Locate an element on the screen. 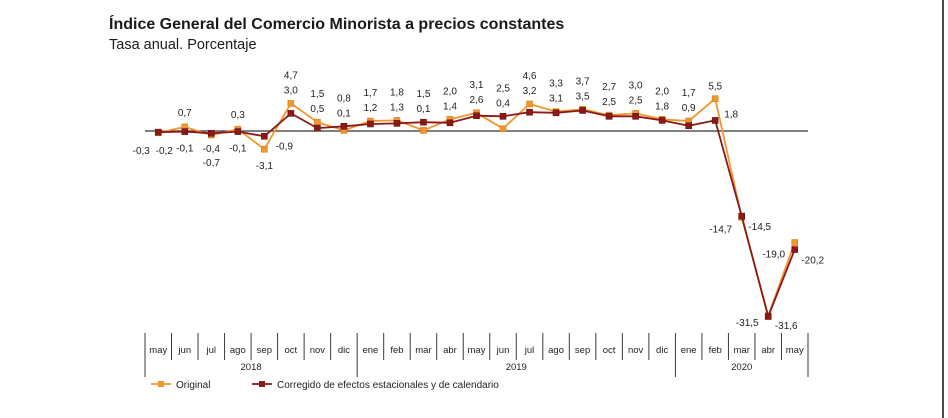 This screenshot has width=948, height=418. year-label: 2020 is located at coordinates (741, 367).